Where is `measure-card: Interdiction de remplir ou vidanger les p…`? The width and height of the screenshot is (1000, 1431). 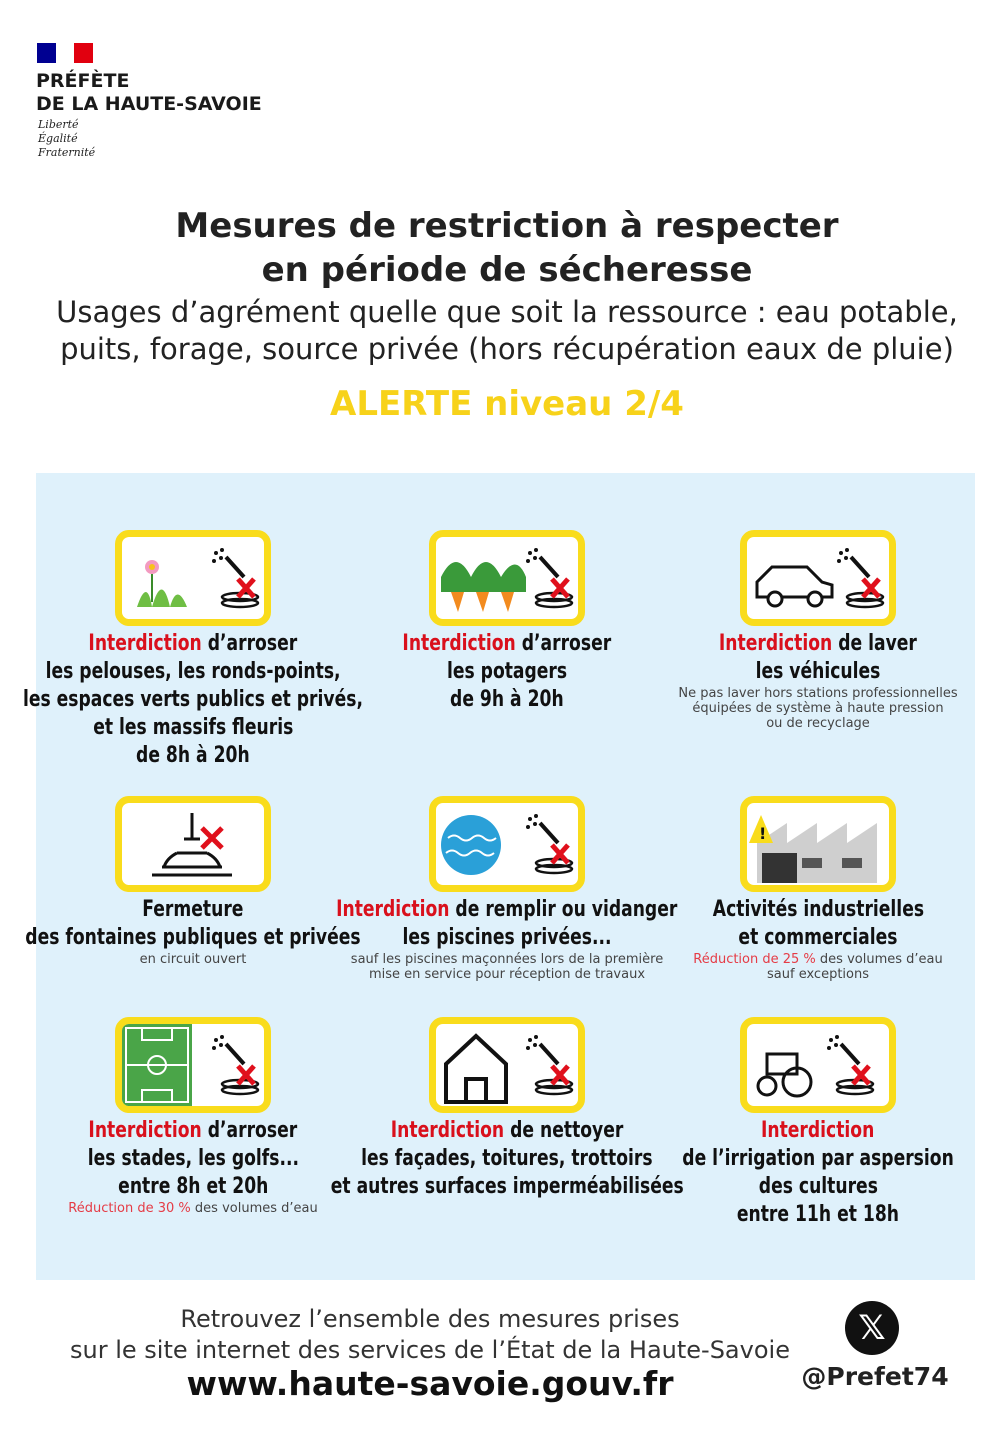
measure-card: Interdiction de remplir ou vidanger les p… is located at coordinates (507, 889).